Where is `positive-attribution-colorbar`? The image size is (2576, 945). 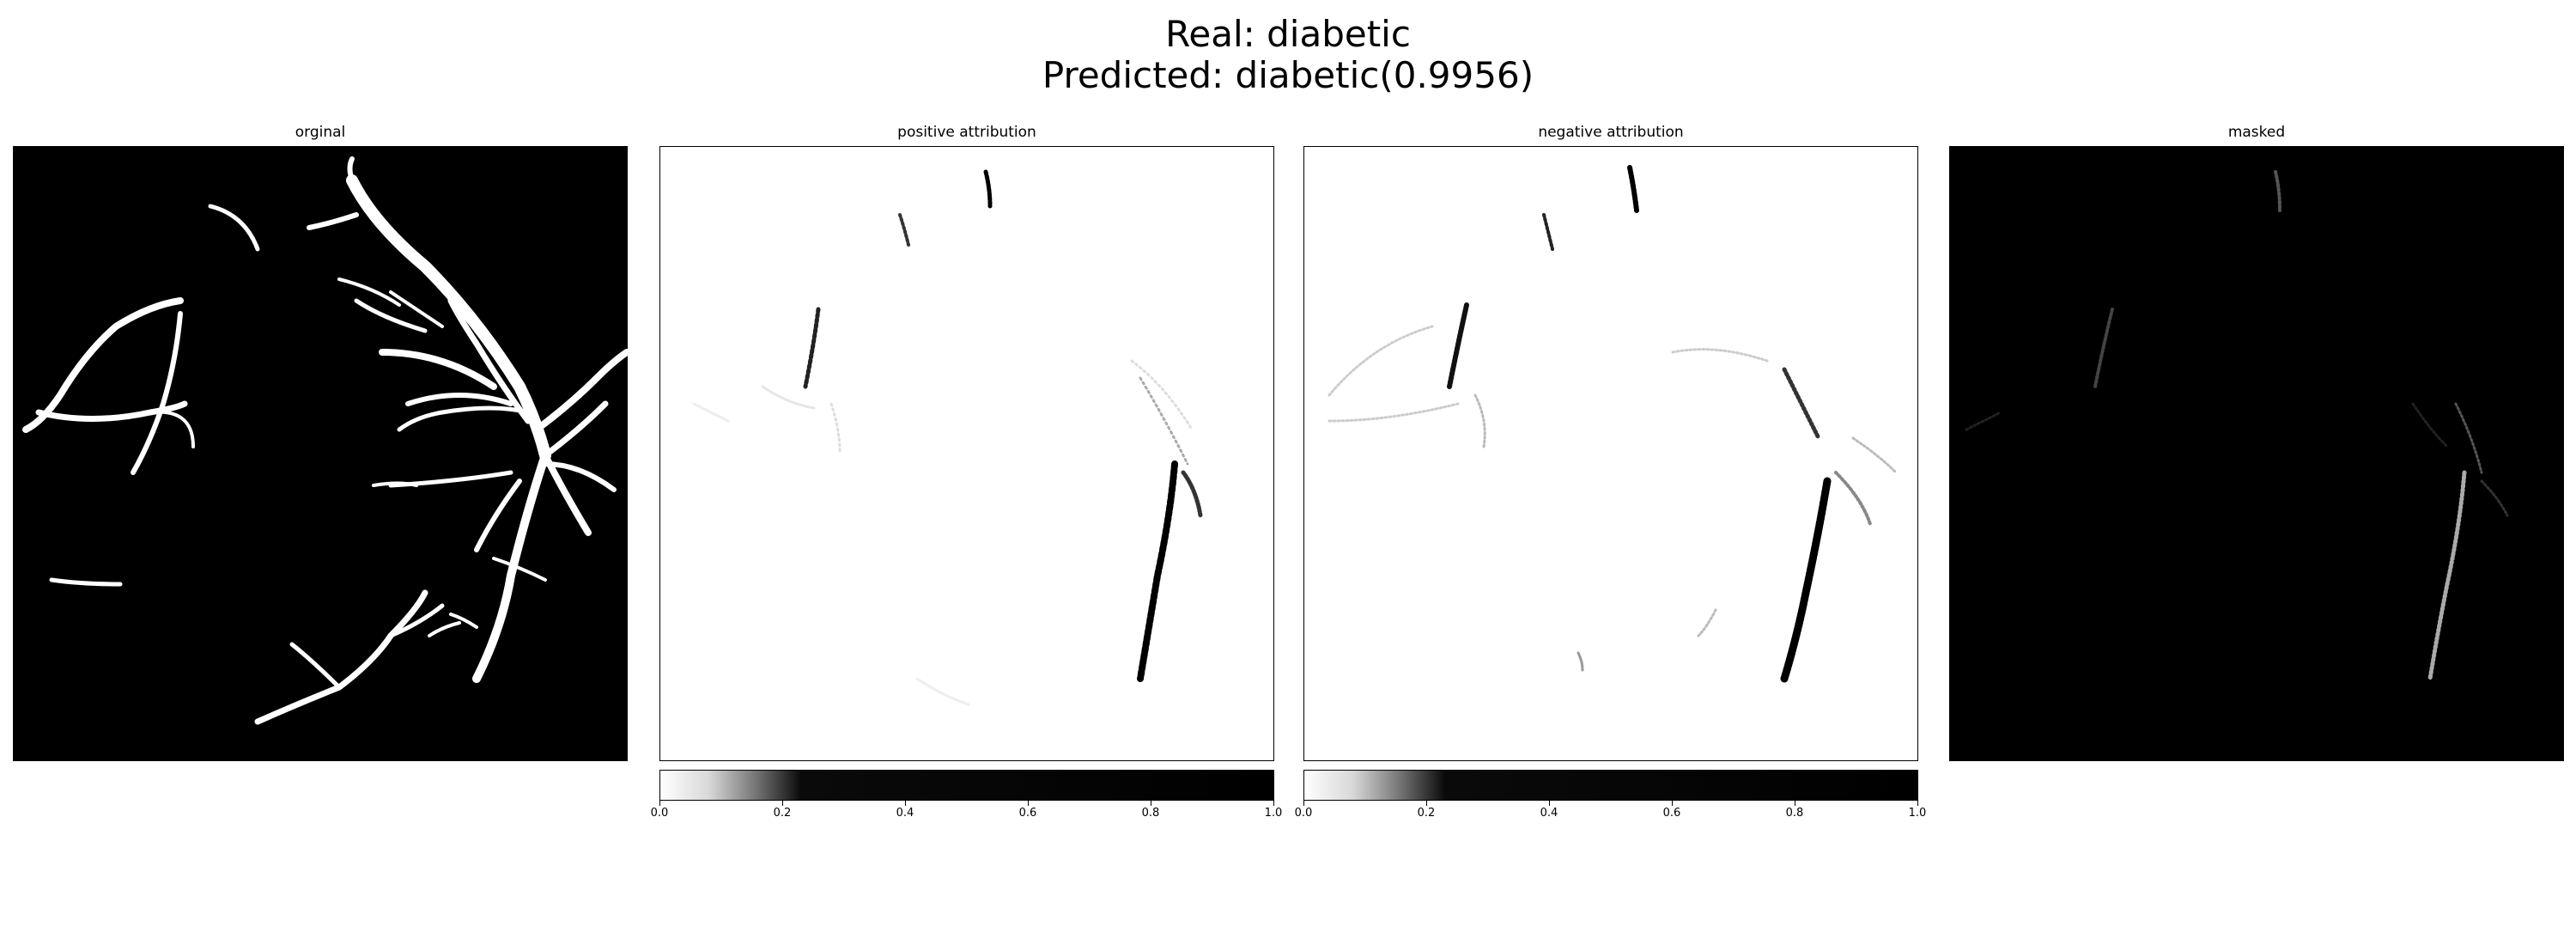 positive-attribution-colorbar is located at coordinates (966, 785).